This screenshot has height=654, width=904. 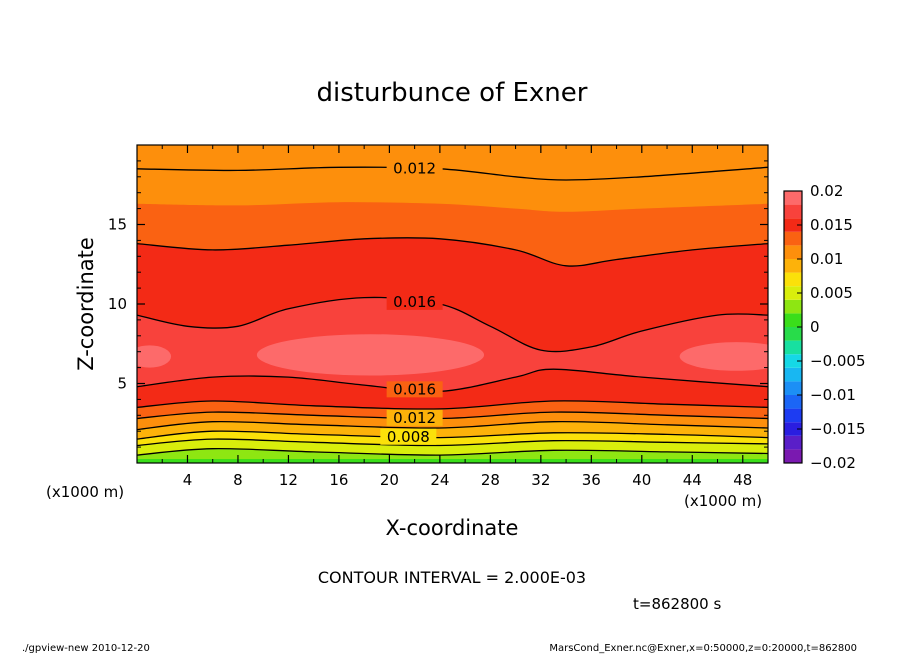 What do you see at coordinates (838, 429) in the screenshot?
I see `colorbar-tick-label: −0.015` at bounding box center [838, 429].